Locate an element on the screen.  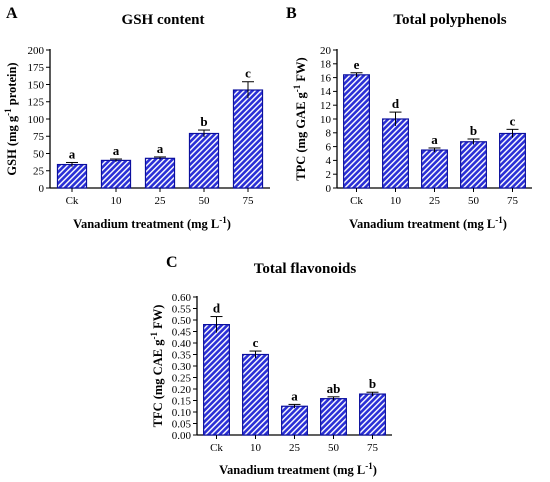
y-tick-label: 0.25 is located at coordinates (182, 378).